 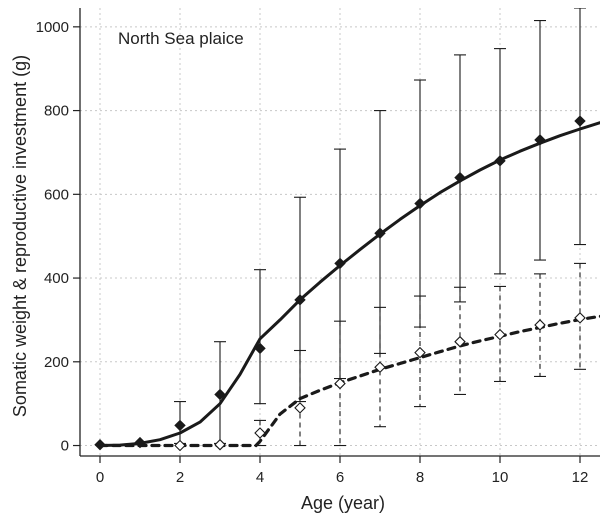 I want to click on chart-annotation: North Sea plaice, so click(x=181, y=38).